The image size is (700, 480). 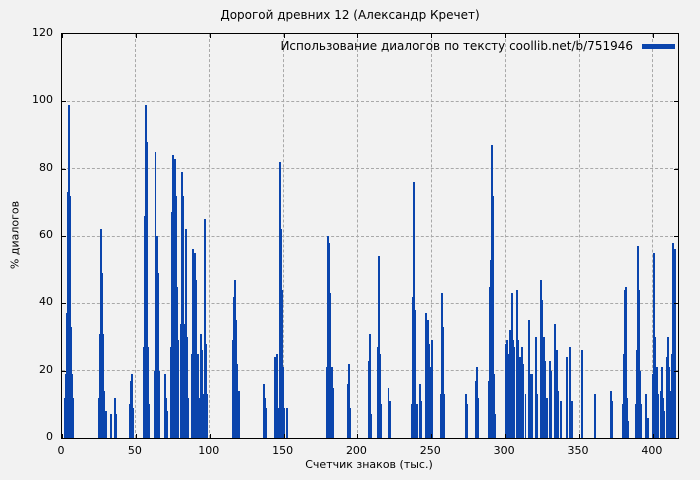 What do you see at coordinates (369, 464) in the screenshot?
I see `x-axis-label: Счетчик знаков (тыс.)` at bounding box center [369, 464].